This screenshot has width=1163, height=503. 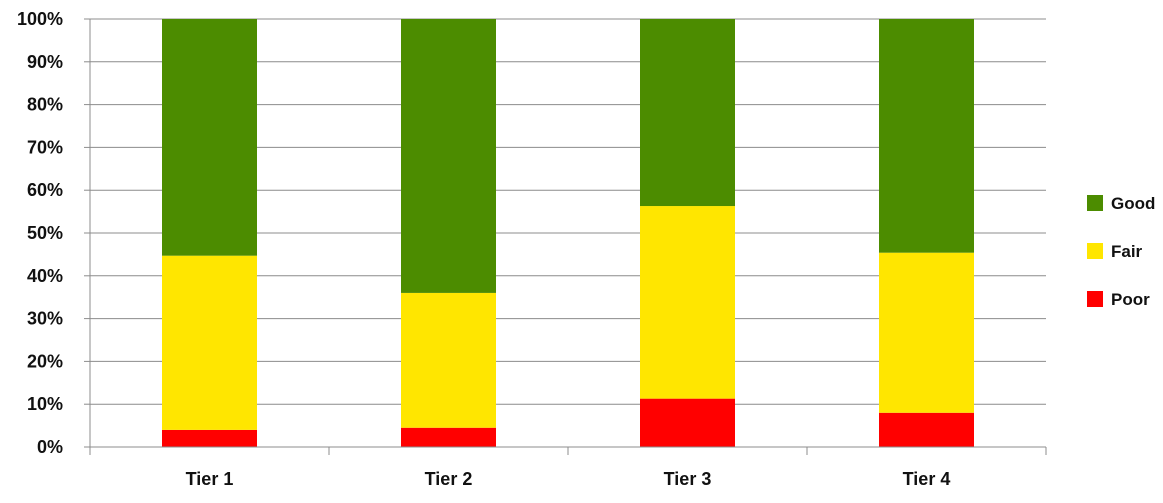 I want to click on legend-swatch-poor, so click(x=1095, y=299).